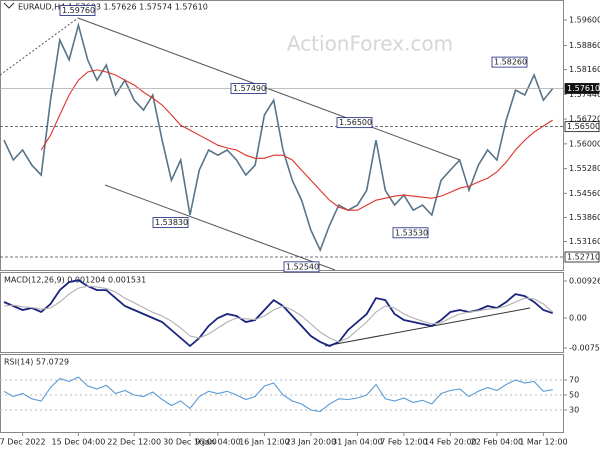 This screenshot has height=450, width=600. I want to click on rsi-title: RSI(14) 57.0729, so click(36, 362).